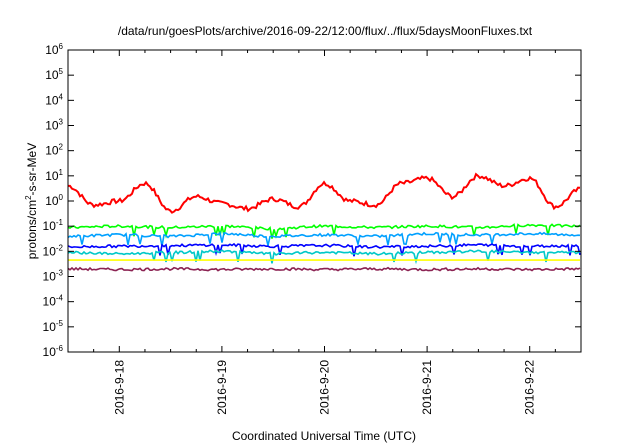 The width and height of the screenshot is (640, 448). I want to click on y-tick-label: 10⁻⁵, so click(53, 326).